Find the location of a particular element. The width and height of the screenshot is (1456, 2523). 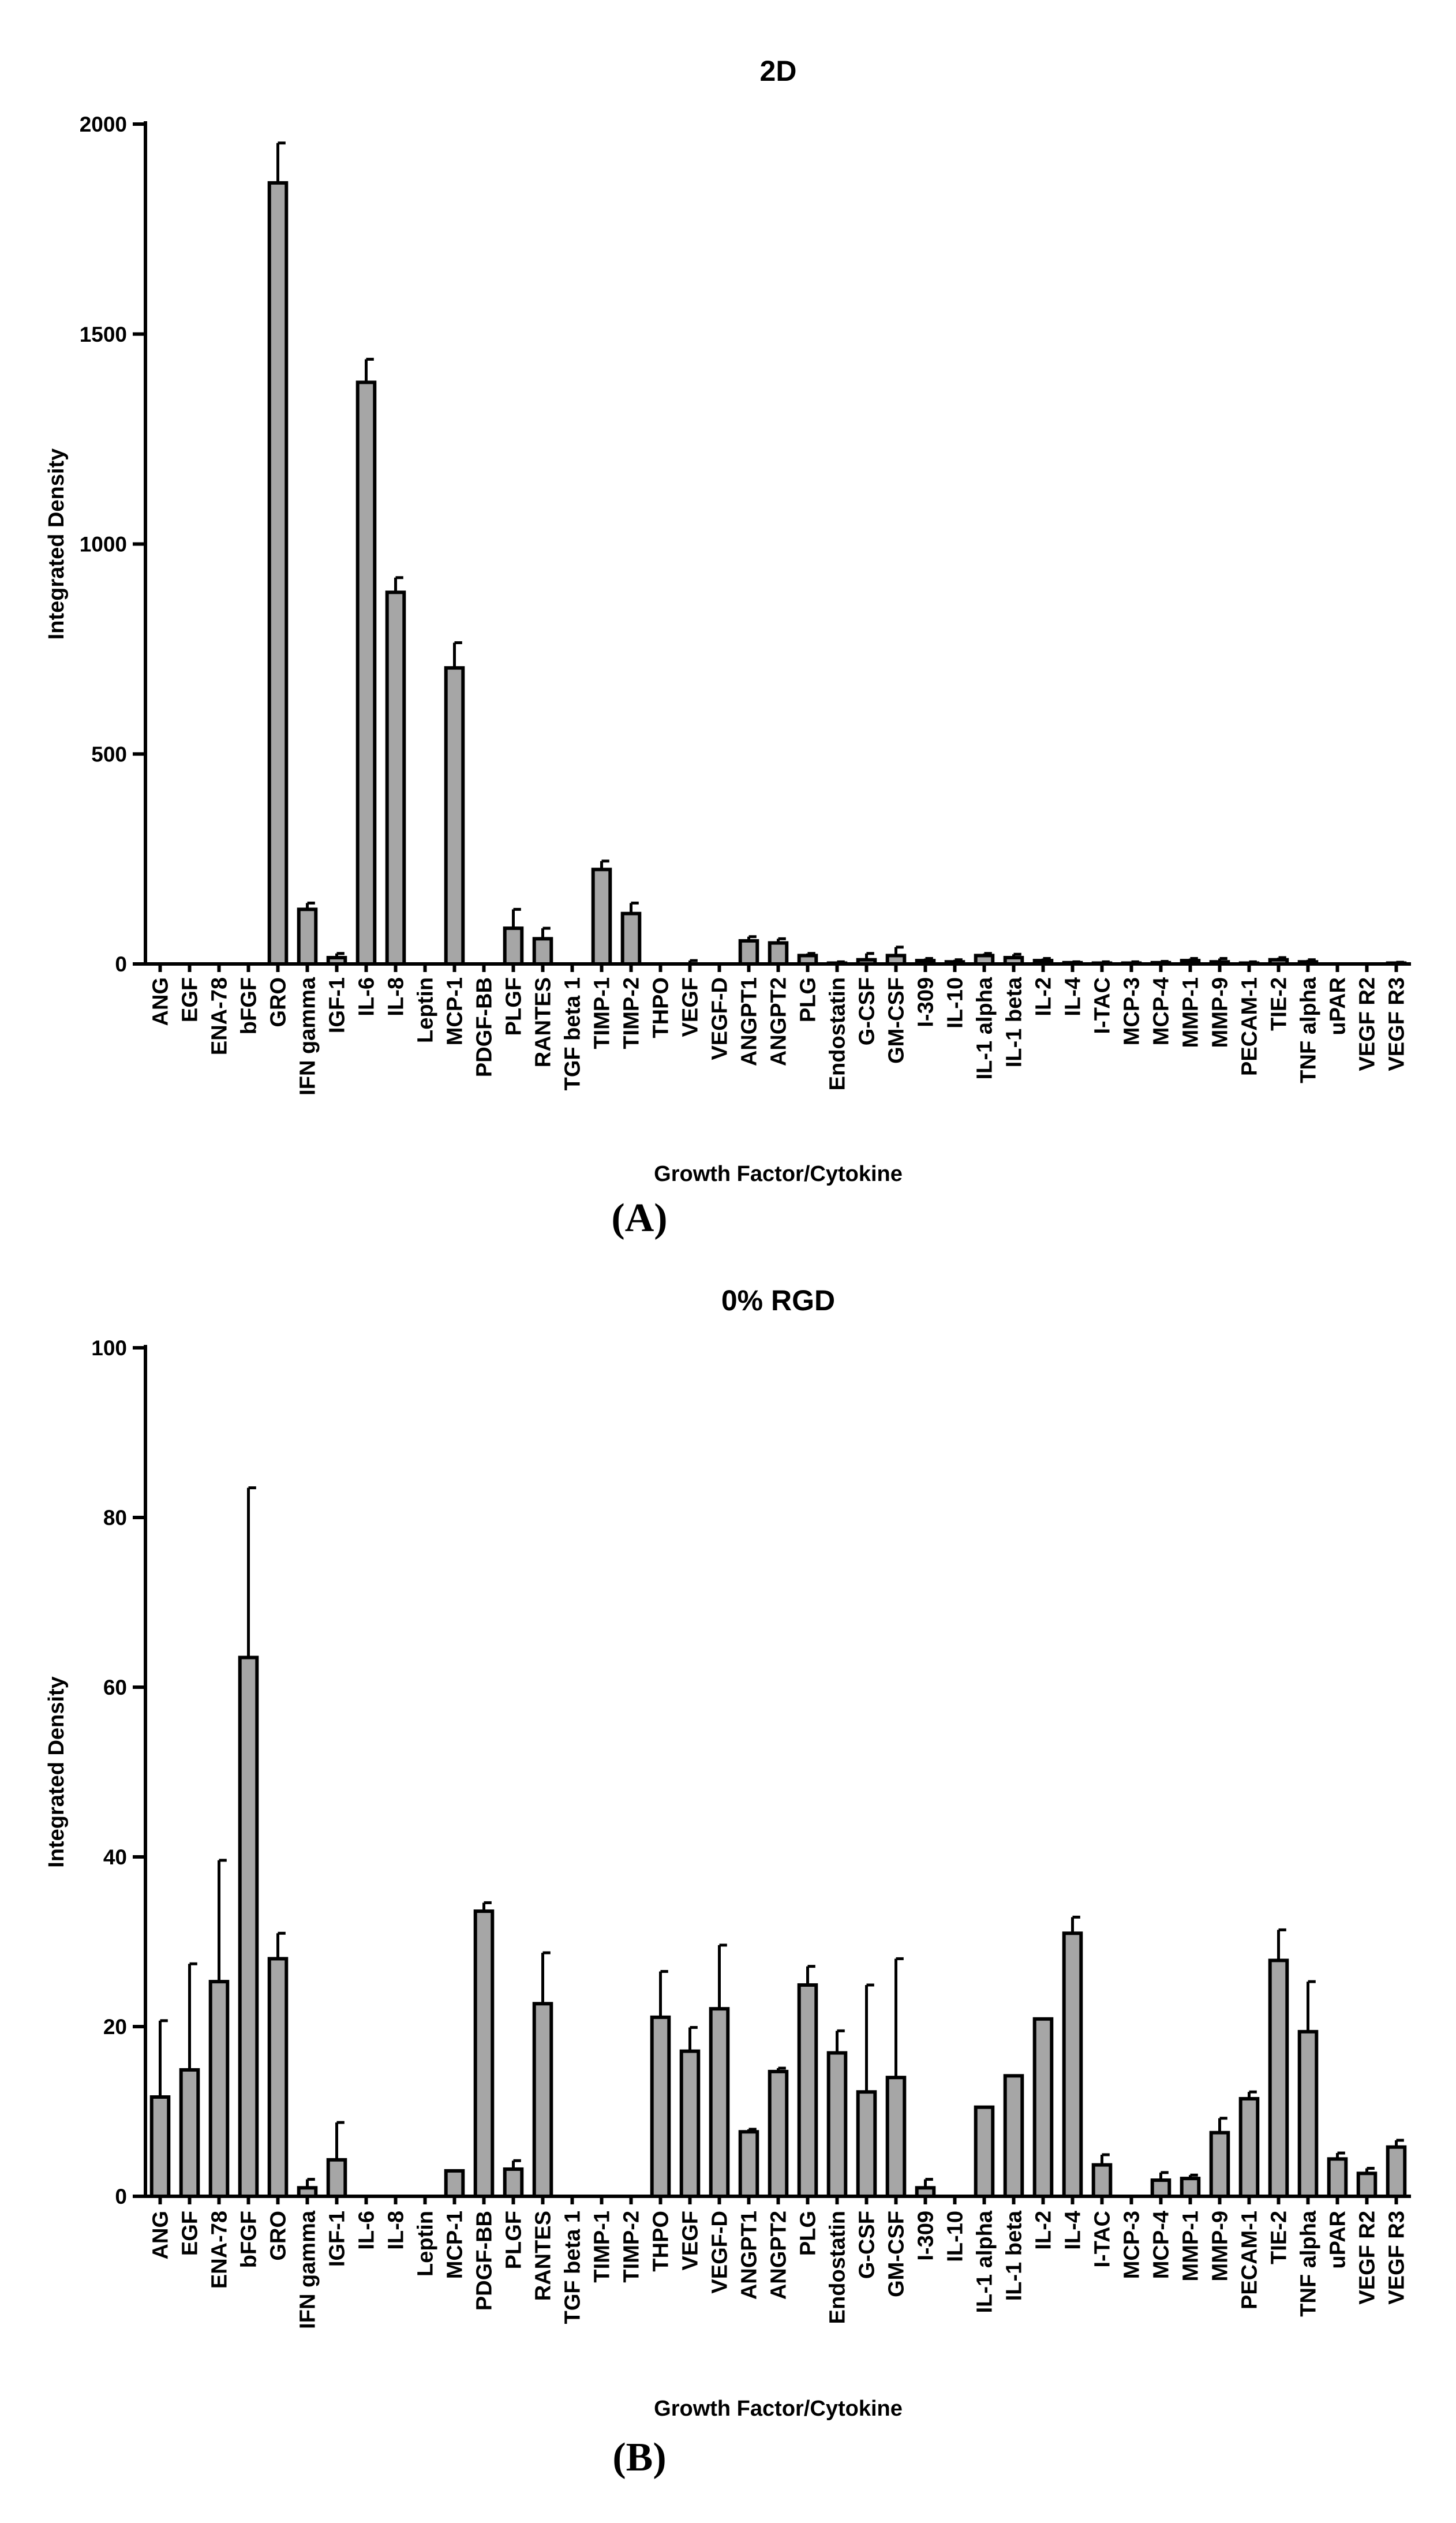

x-tick-label-a: TIMP-2 is located at coordinates (632, 1013).